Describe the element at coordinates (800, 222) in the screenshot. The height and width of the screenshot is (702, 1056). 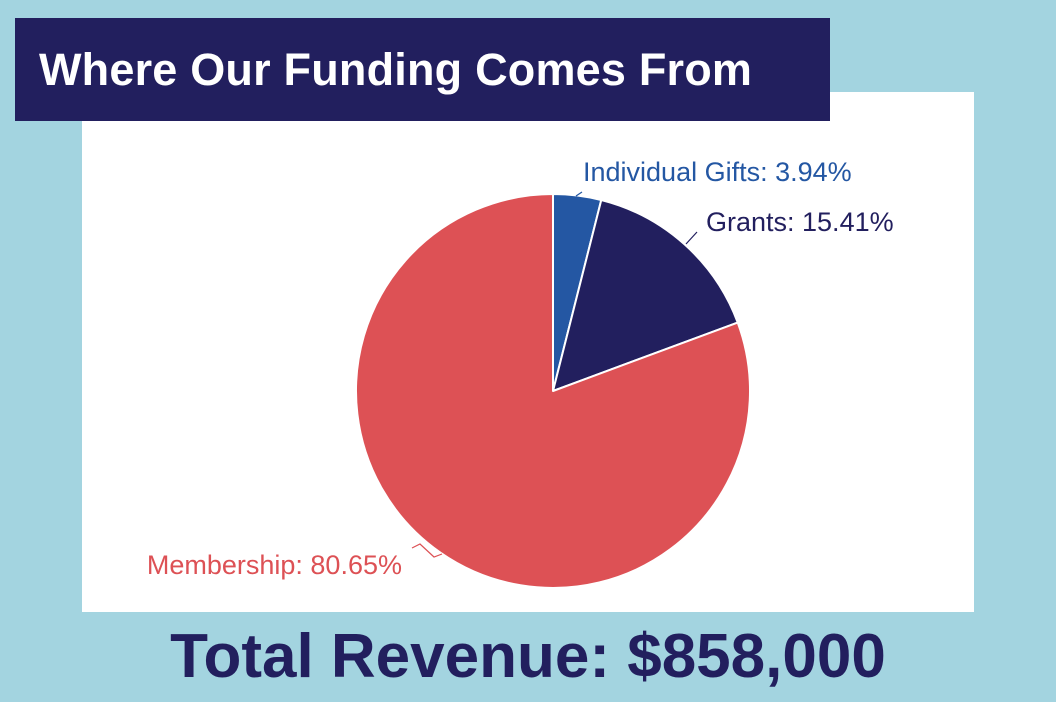
I see `slice-label-grants: Grants: 15.41%` at that location.